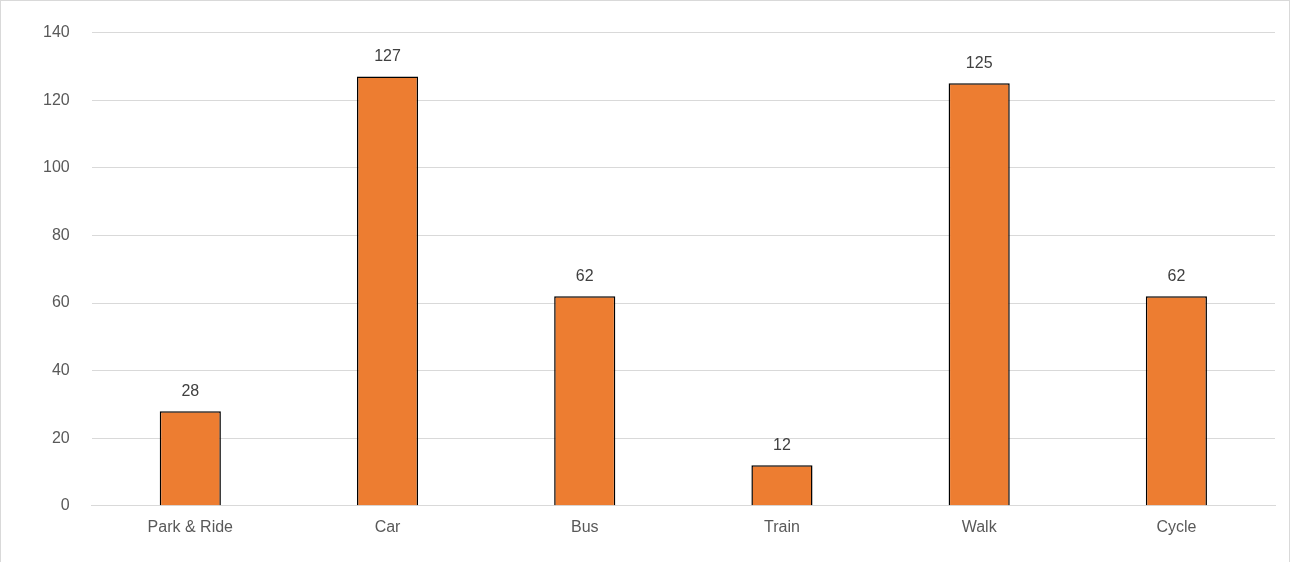  What do you see at coordinates (979, 62) in the screenshot?
I see `data-label: 125` at bounding box center [979, 62].